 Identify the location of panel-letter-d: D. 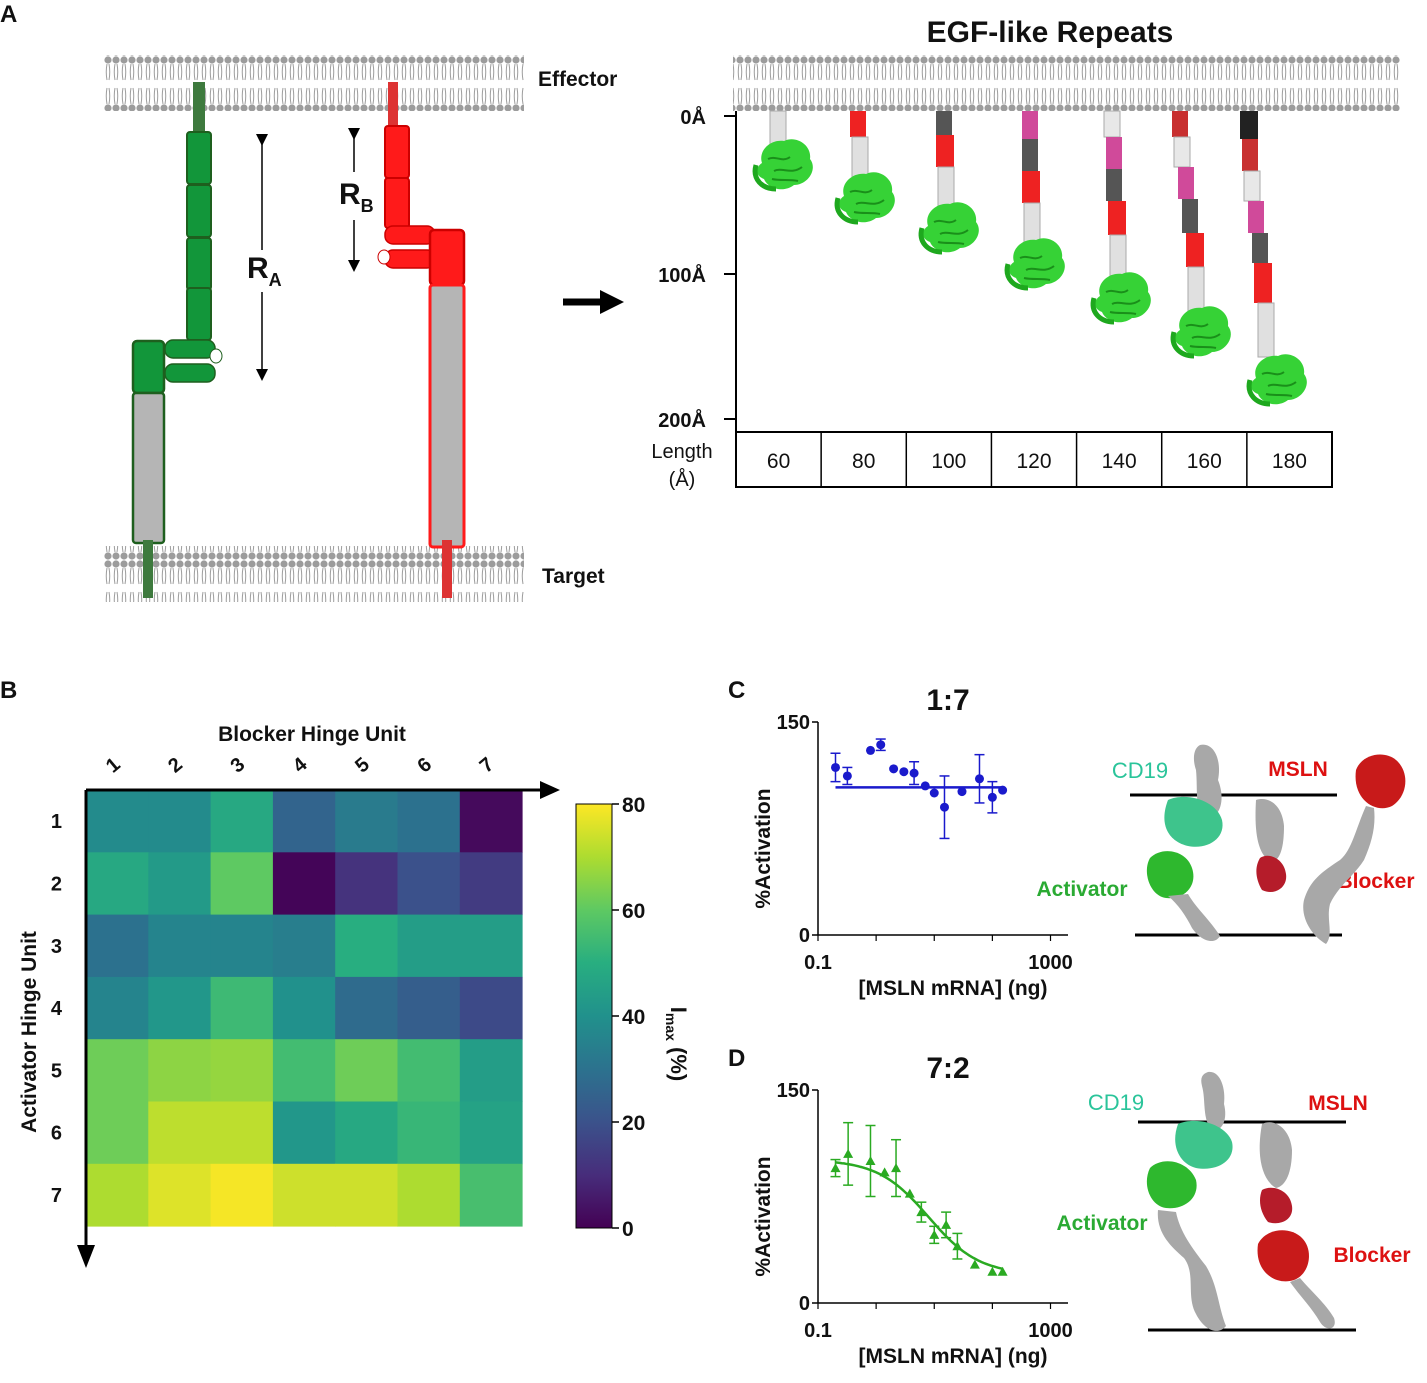
(736, 1058).